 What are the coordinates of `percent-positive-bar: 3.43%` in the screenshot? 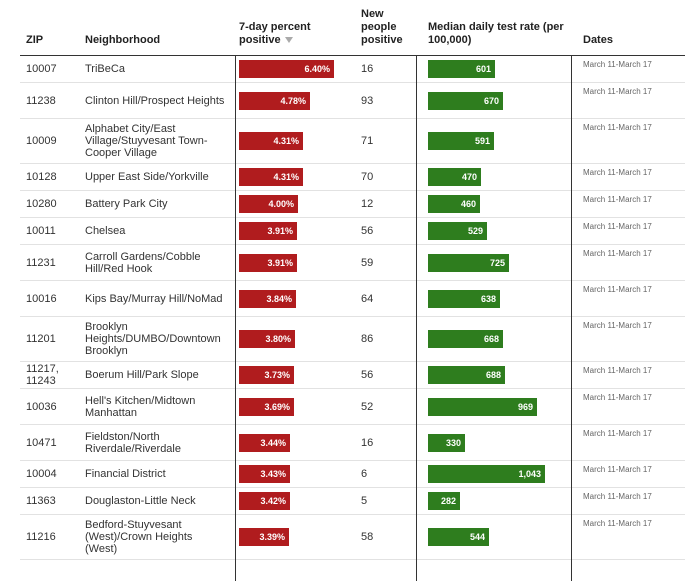 It's located at (264, 474).